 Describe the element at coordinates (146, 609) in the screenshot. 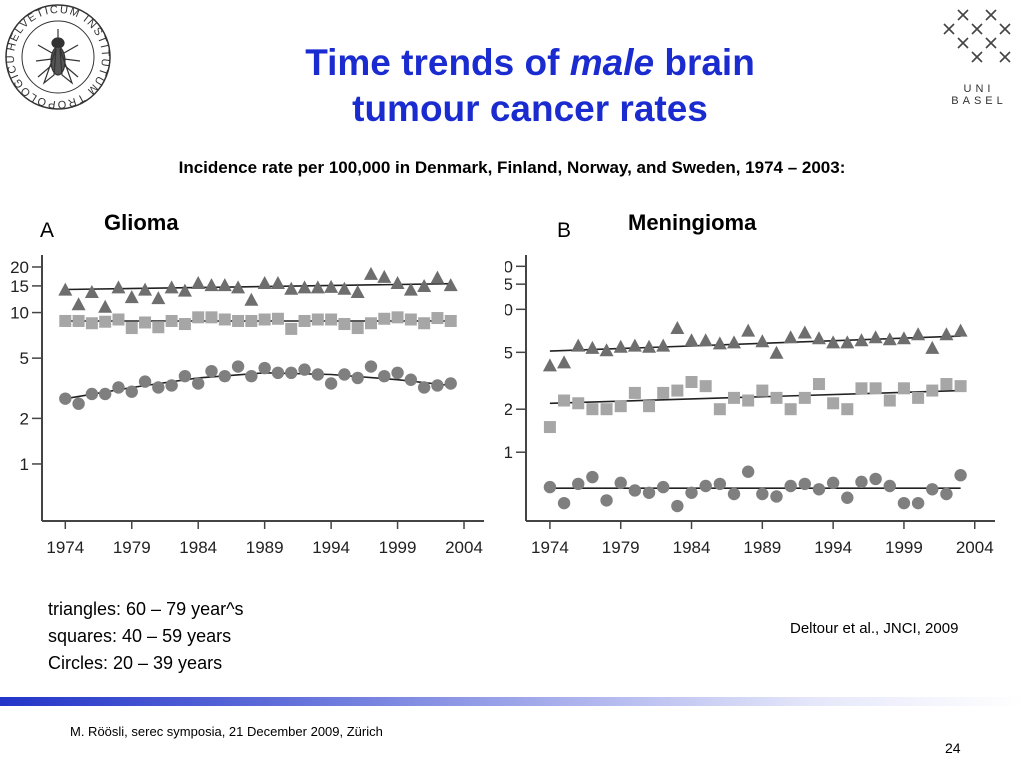

I see `legend-triangles: triangles: 60 – 79 year^s` at that location.